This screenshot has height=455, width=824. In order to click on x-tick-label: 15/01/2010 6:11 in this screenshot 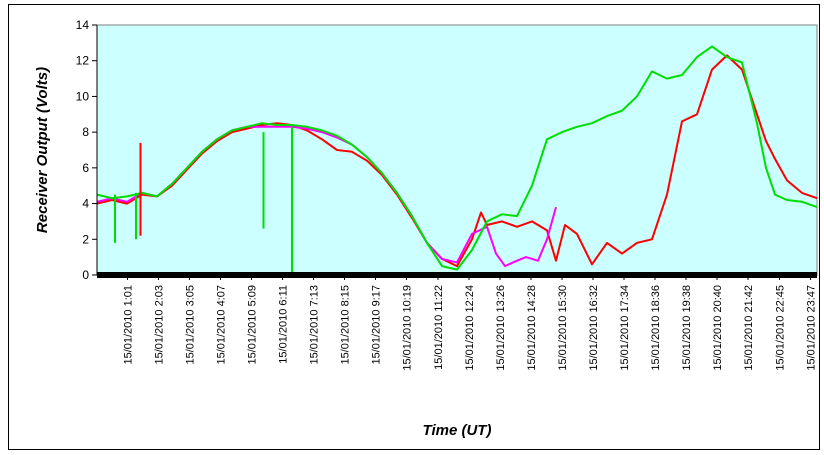, I will do `click(283, 324)`.